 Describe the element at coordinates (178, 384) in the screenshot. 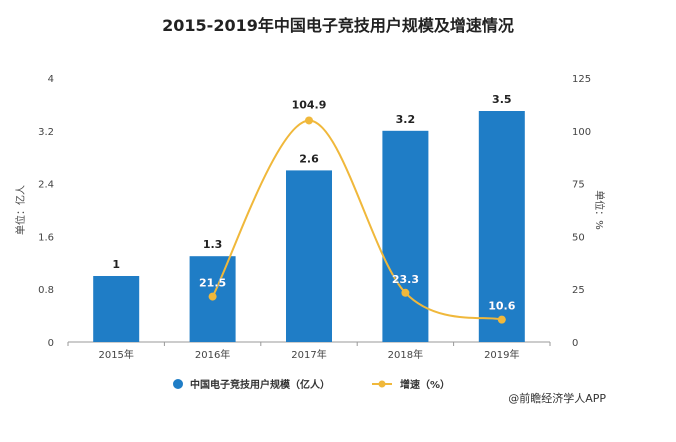

I see `legend-bar-swatch` at that location.